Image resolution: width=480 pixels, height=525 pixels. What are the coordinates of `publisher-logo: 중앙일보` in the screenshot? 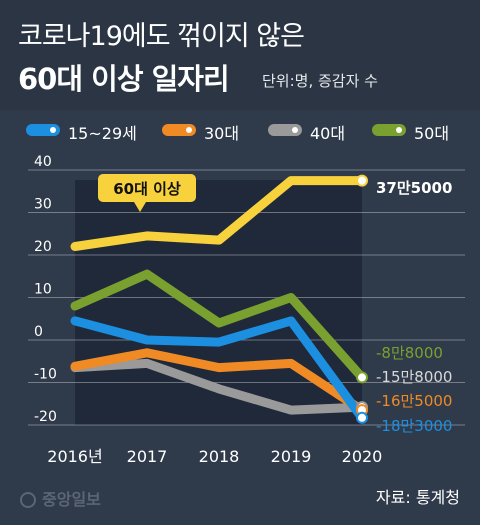 It's located at (60, 498).